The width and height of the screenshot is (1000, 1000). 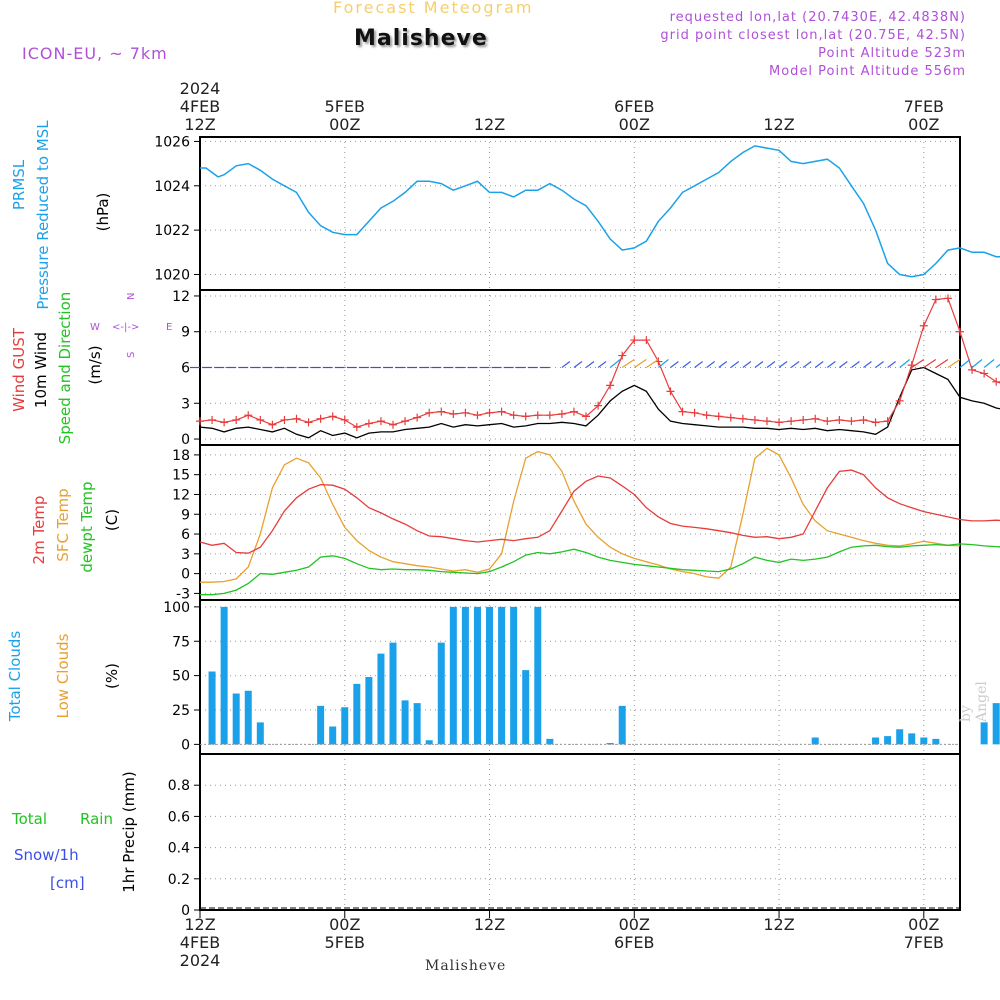 What do you see at coordinates (600, 211) in the screenshot?
I see `pressure-line` at bounding box center [600, 211].